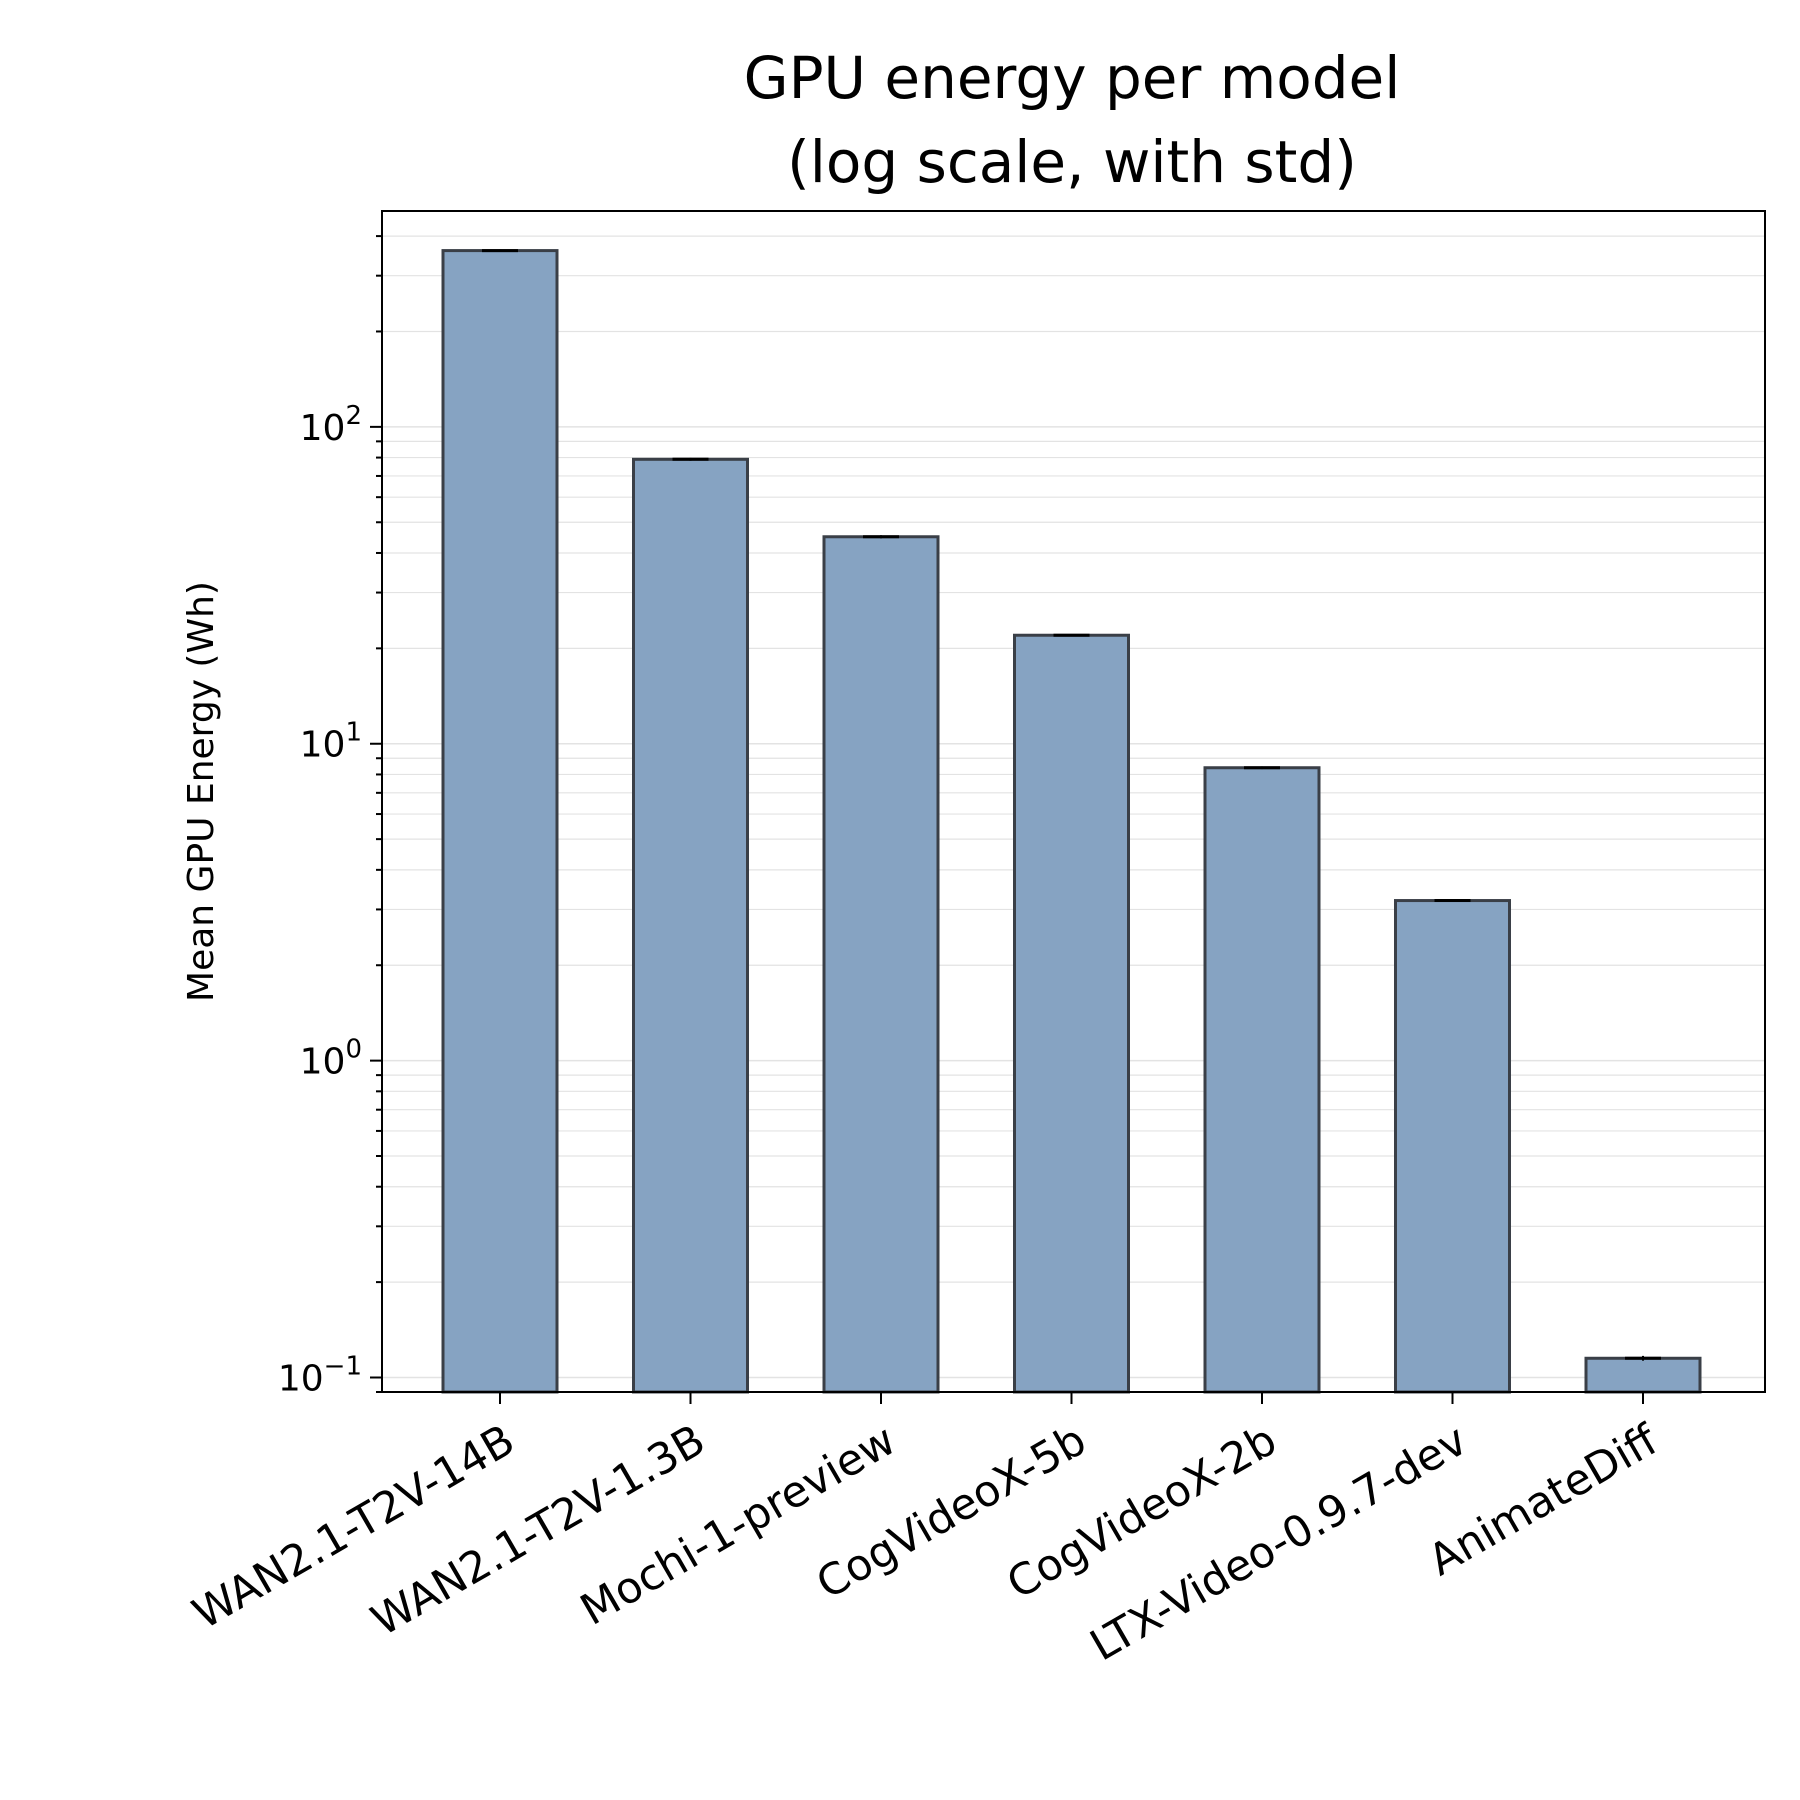  Describe the element at coordinates (1072, 162) in the screenshot. I see `chart-title-line-2: (log scale, with std)` at that location.